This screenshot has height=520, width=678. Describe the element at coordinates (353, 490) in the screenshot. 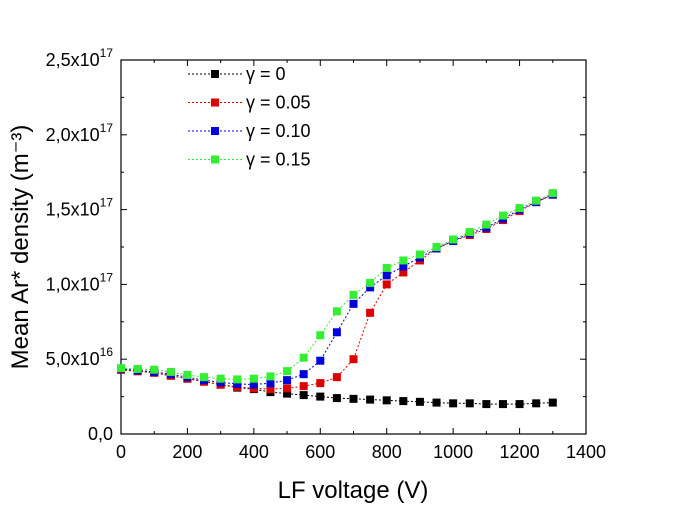

I see `x-axis-title: LF voltage (V)` at that location.